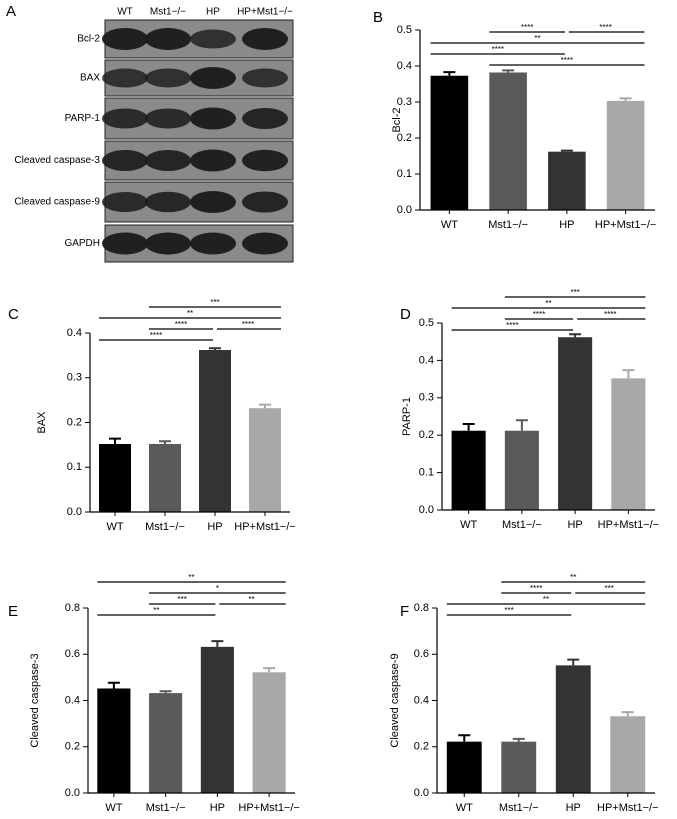 The width and height of the screenshot is (677, 819). Describe the element at coordinates (35, 700) in the screenshot. I see `y-axis-title: Cleaved caspase-3` at that location.